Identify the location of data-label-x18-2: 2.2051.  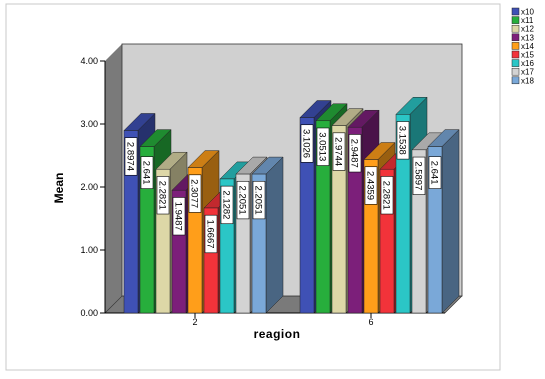
(259, 200).